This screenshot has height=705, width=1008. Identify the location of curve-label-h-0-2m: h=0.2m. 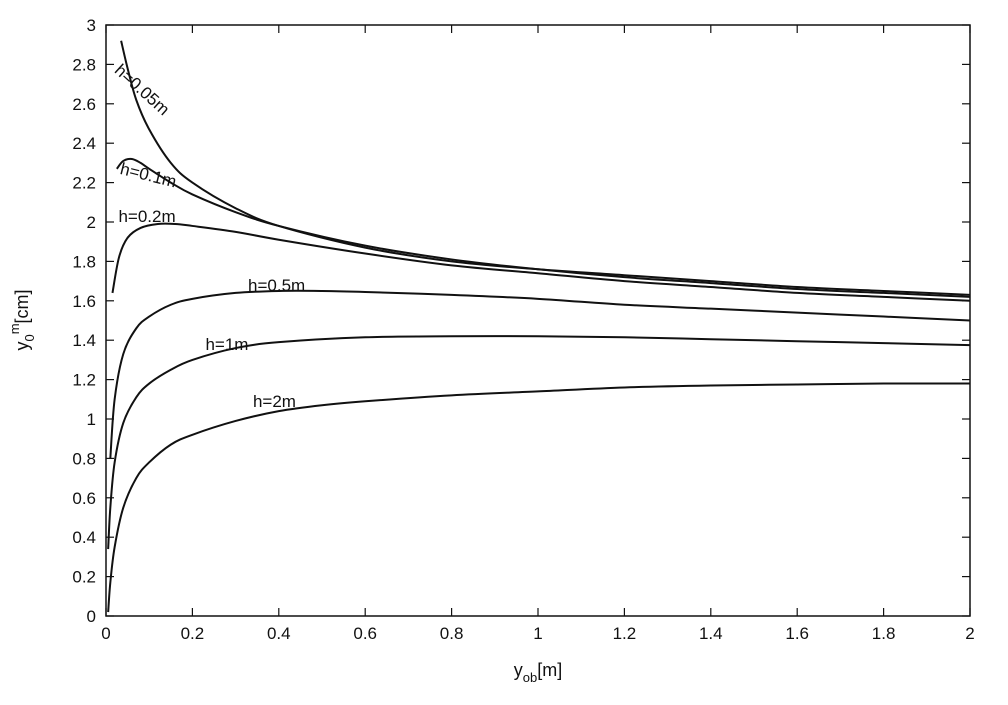
(146, 216).